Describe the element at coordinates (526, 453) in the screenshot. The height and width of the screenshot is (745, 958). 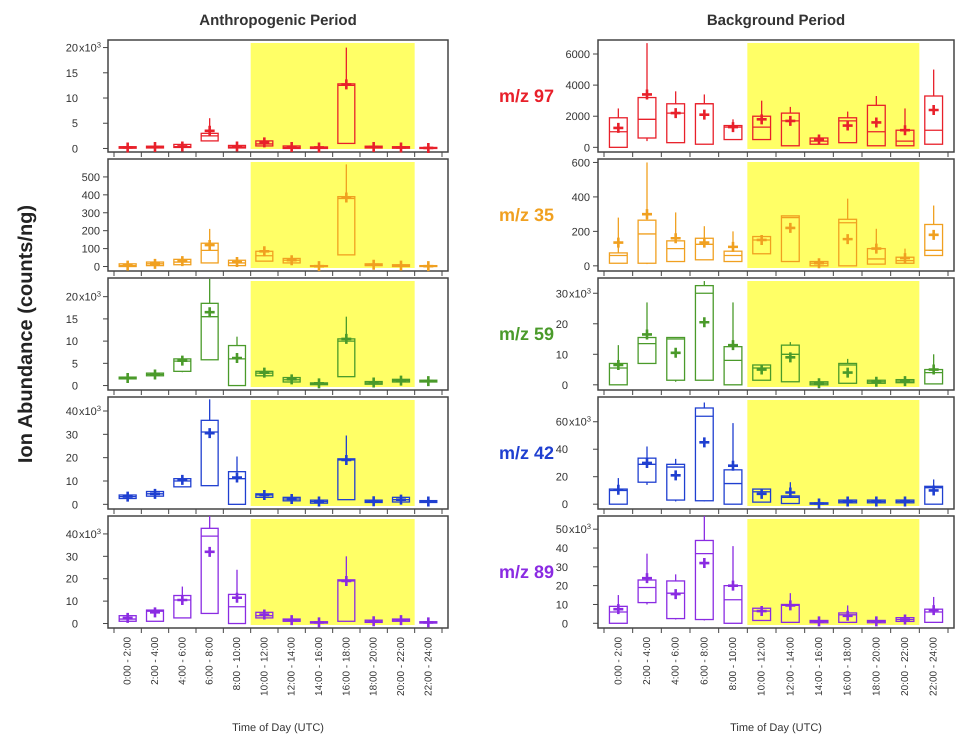
I see `text: m/z 42` at that location.